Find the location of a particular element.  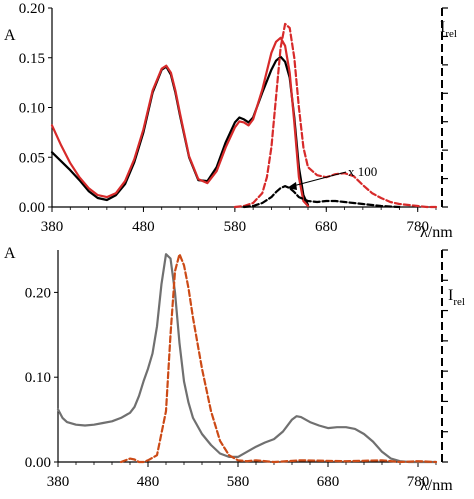

bottom-x-tick-label: 680 is located at coordinates (328, 482).